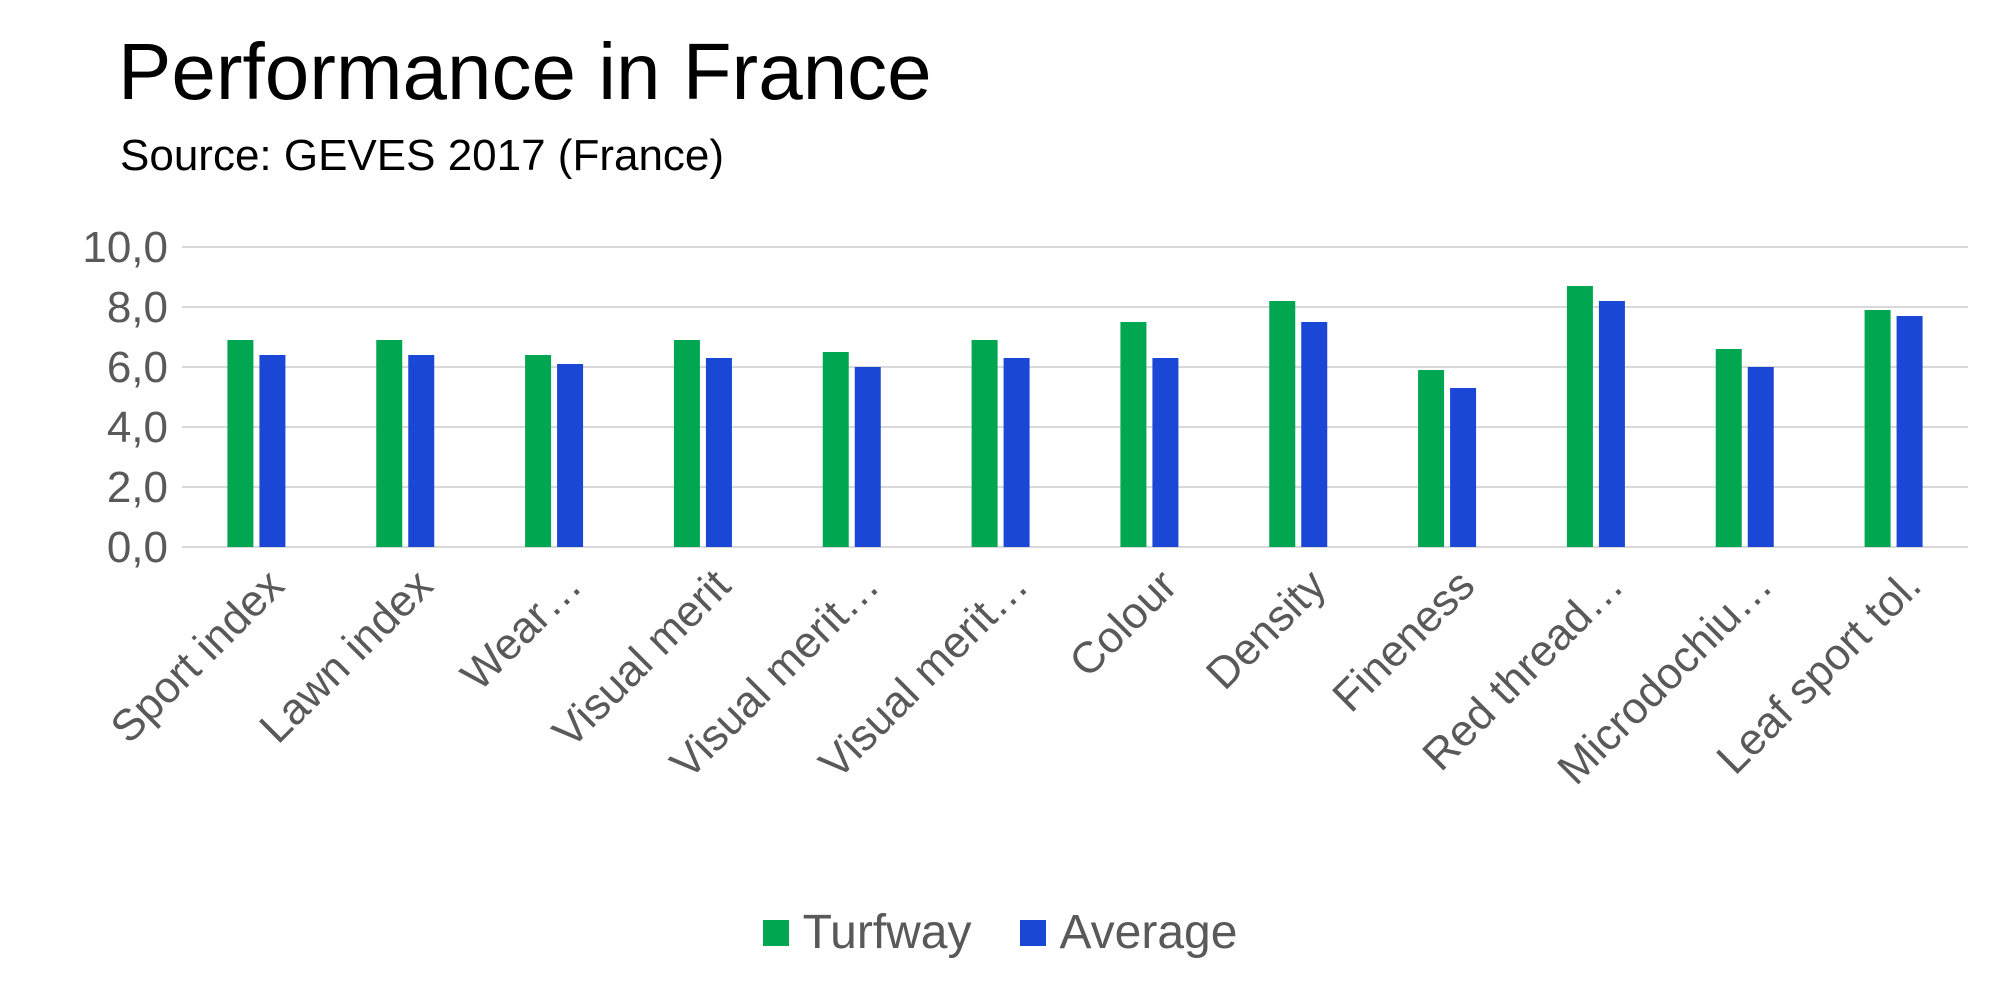 Image resolution: width=2000 pixels, height=1001 pixels. I want to click on y-tick-label: 8,0, so click(137, 307).